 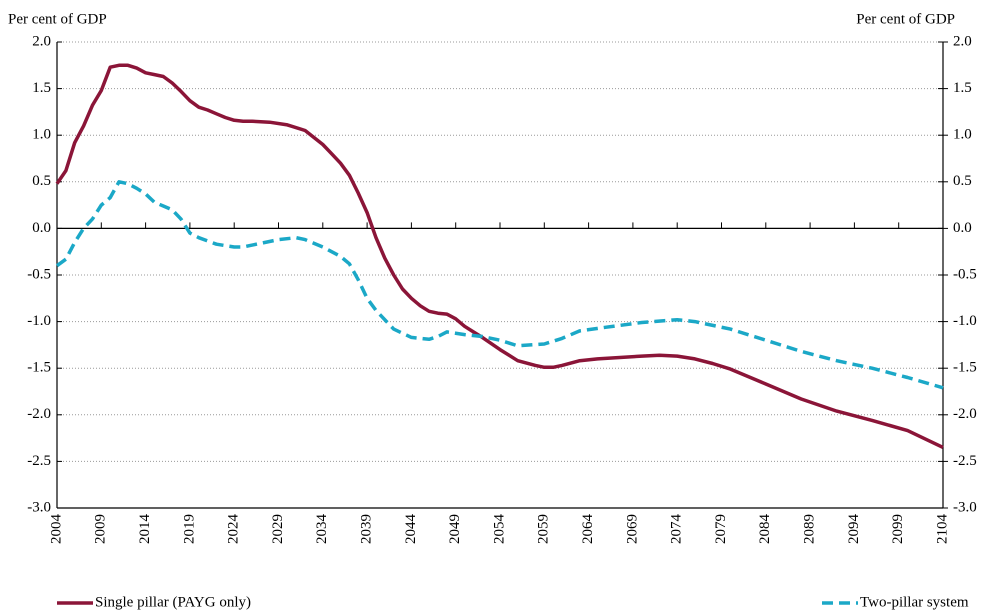 What do you see at coordinates (499, 529) in the screenshot?
I see `x-tick-label: 2054` at bounding box center [499, 529].